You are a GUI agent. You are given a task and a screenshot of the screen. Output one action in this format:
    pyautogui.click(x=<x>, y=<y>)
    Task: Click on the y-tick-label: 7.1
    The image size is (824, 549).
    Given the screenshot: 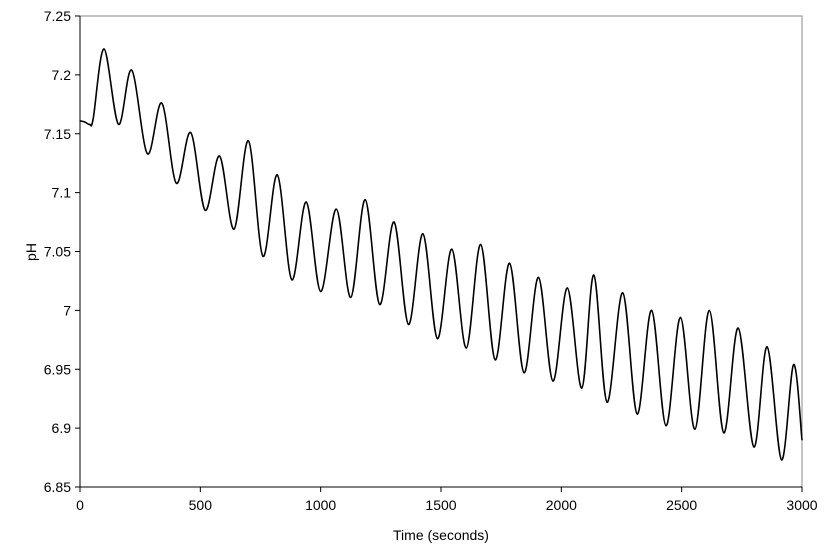 What is the action you would take?
    pyautogui.click(x=62, y=193)
    